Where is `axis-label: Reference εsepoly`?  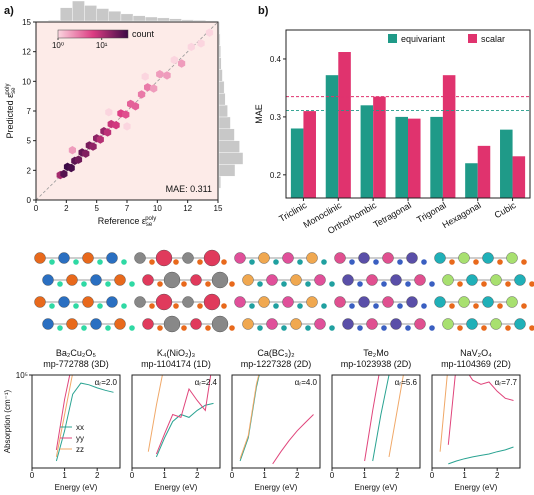
axis-label: Reference εsepoly is located at coordinates (127, 222).